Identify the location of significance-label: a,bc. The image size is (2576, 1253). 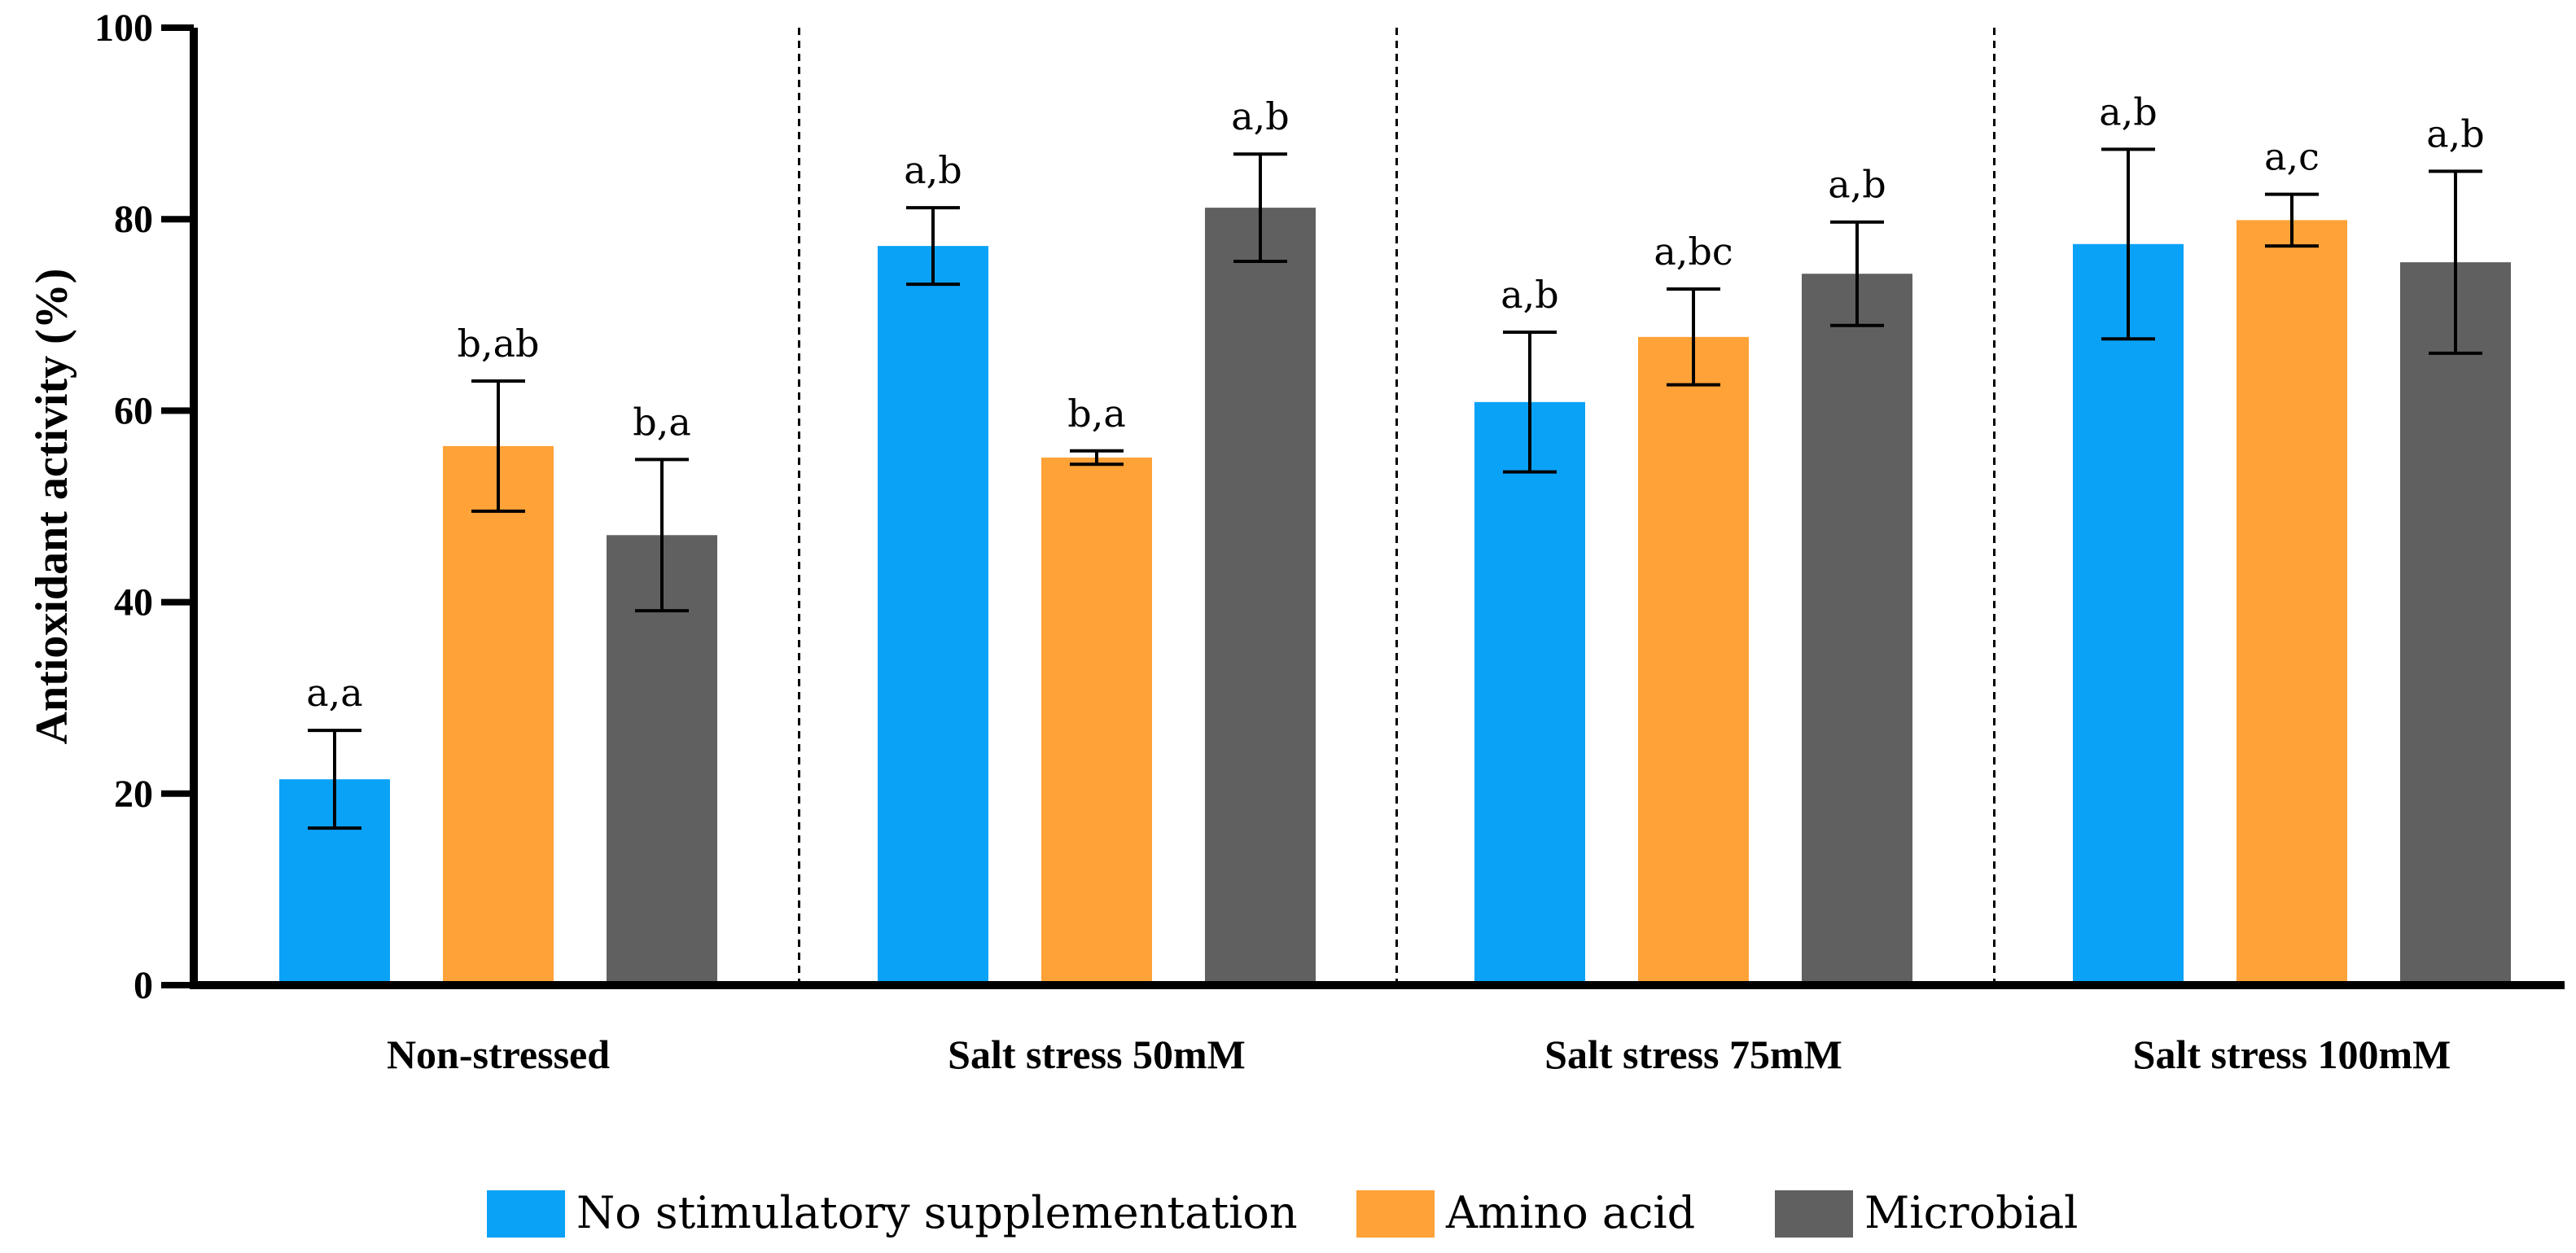
(1693, 252).